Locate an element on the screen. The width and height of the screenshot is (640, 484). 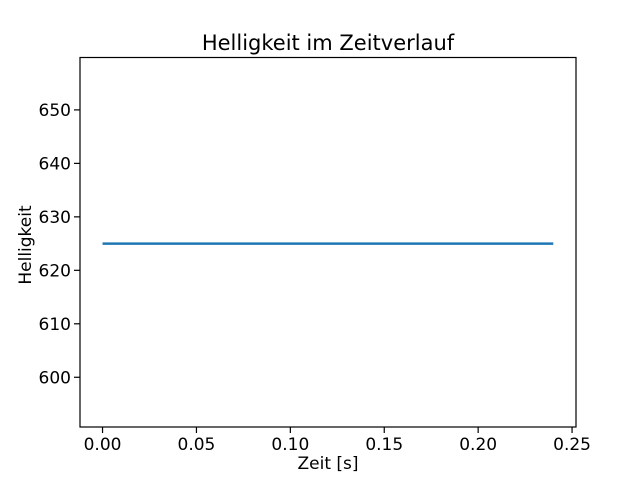
x-axis-ticks: 0.00 0.05 0.10 0.15 0.20 0.25 is located at coordinates (337, 441).